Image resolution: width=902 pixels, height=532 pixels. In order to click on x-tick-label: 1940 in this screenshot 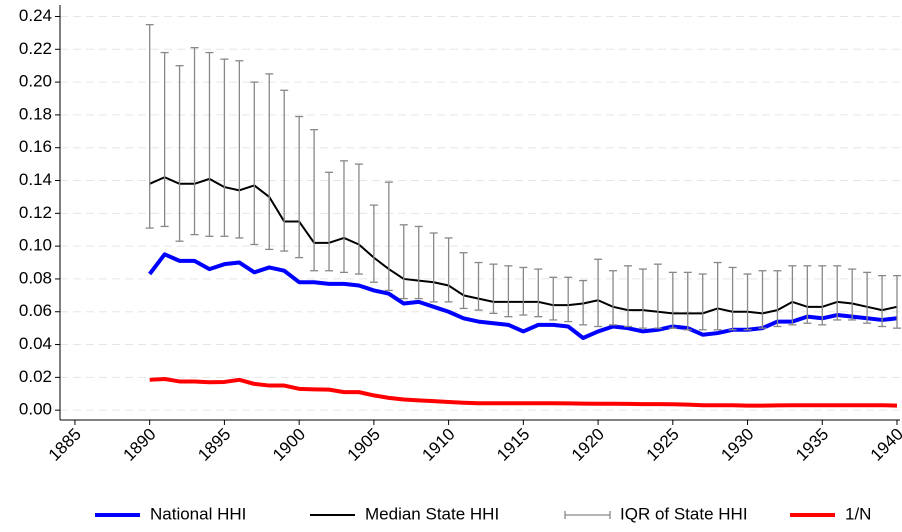, I will do `click(884, 445)`.